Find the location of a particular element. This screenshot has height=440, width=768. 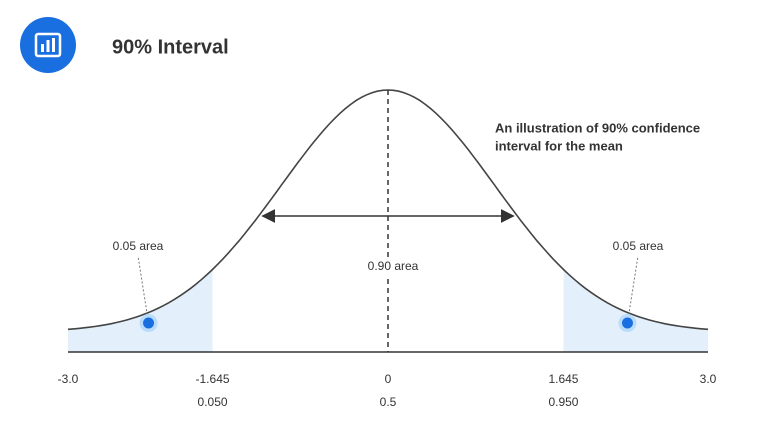

probability-label: 0.5 is located at coordinates (388, 402).